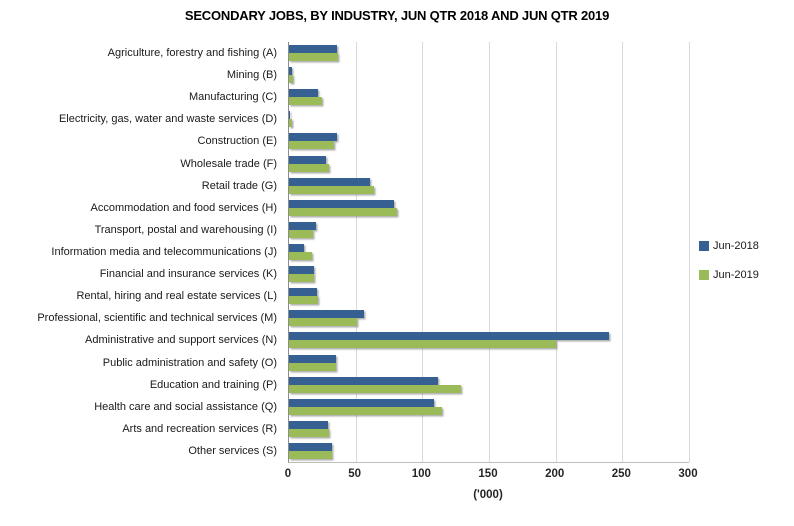  Describe the element at coordinates (192, 53) in the screenshot. I see `category-label: Agriculture, forestry and fishing (A)` at that location.